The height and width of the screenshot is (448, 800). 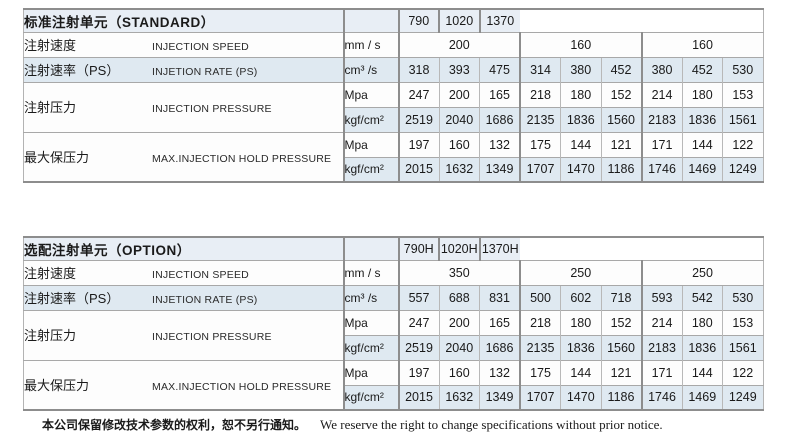 I want to click on value-cell: 1469, so click(x=702, y=397).